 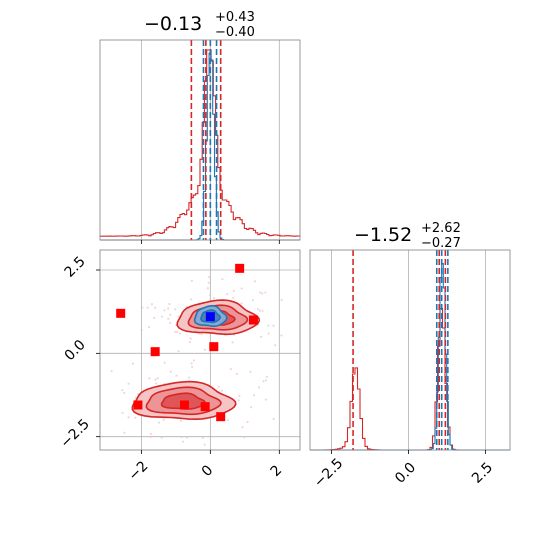 What do you see at coordinates (277, 471) in the screenshot?
I see `x-tick-label: 2` at bounding box center [277, 471].